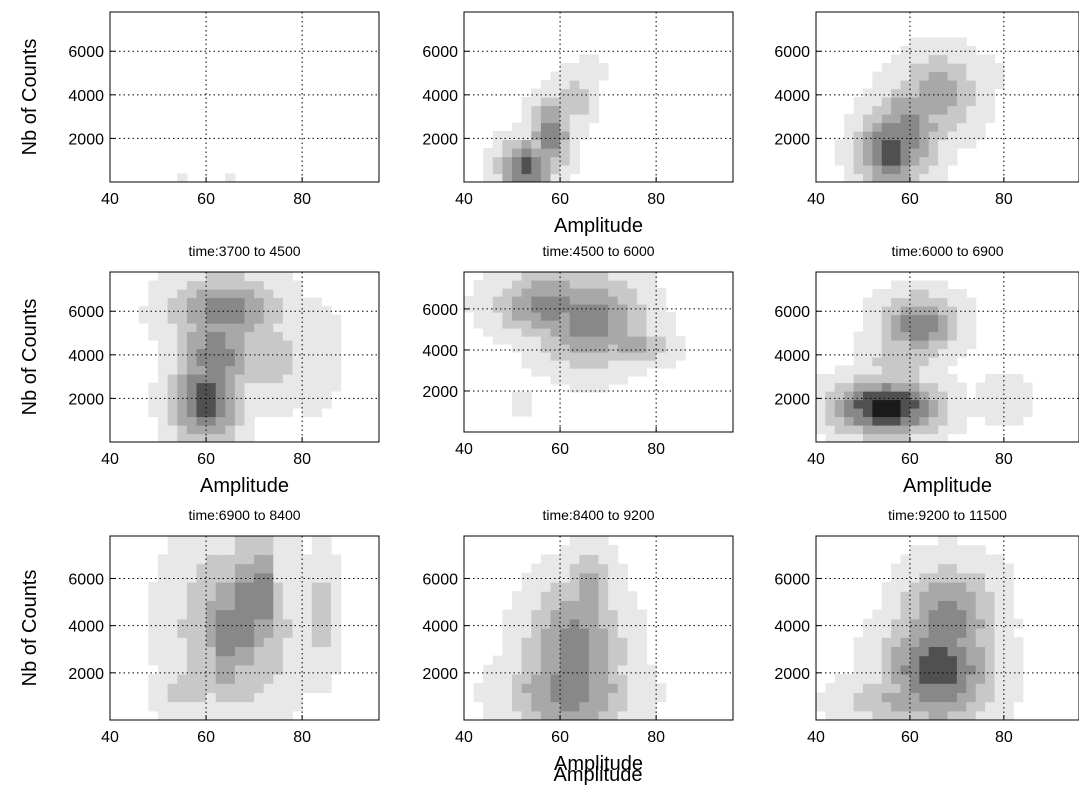  Describe the element at coordinates (598, 764) in the screenshot. I see `x-axis-label: Amplitude` at that location.